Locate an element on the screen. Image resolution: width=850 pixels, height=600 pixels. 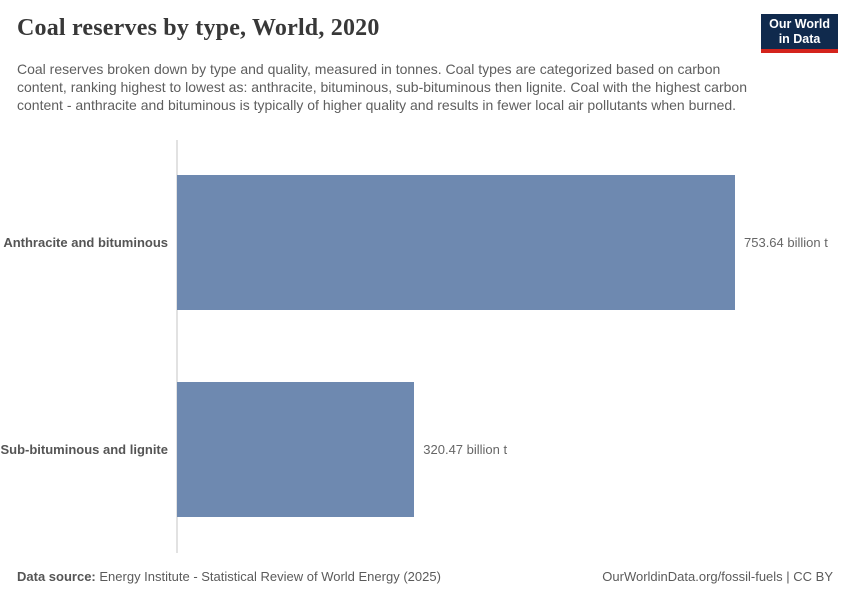
bar-anthracite-and-bituminous is located at coordinates (456, 242).